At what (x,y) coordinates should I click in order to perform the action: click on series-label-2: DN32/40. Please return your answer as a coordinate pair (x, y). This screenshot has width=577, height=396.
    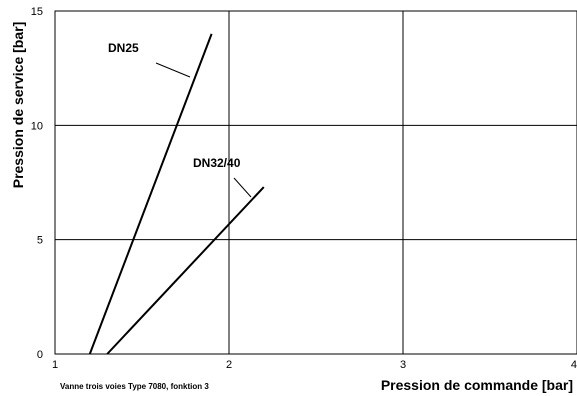
    Looking at the image, I should click on (217, 163).